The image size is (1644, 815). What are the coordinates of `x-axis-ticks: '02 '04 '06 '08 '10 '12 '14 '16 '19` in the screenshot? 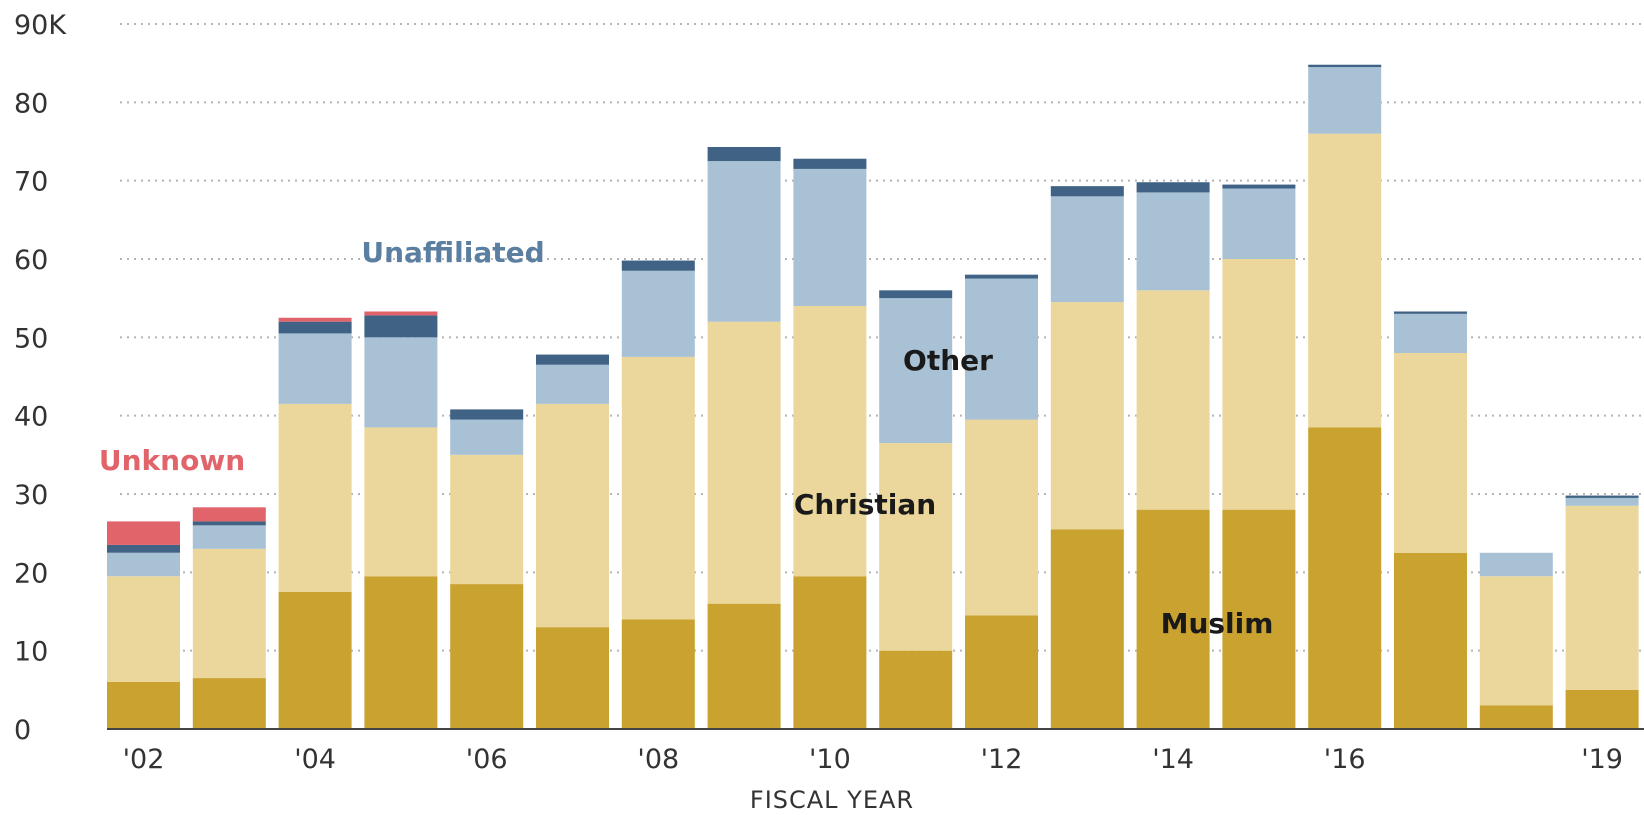 It's located at (873, 759).